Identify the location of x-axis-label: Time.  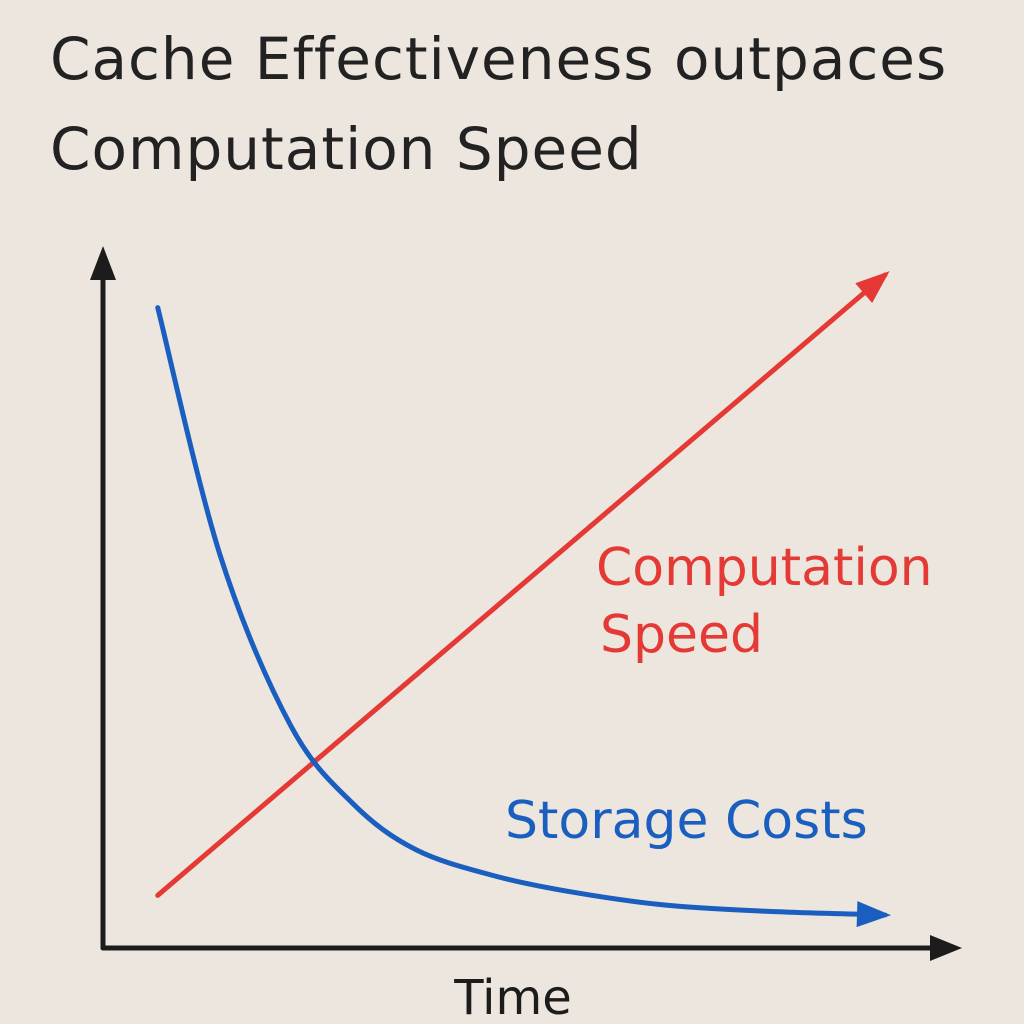
(512, 997).